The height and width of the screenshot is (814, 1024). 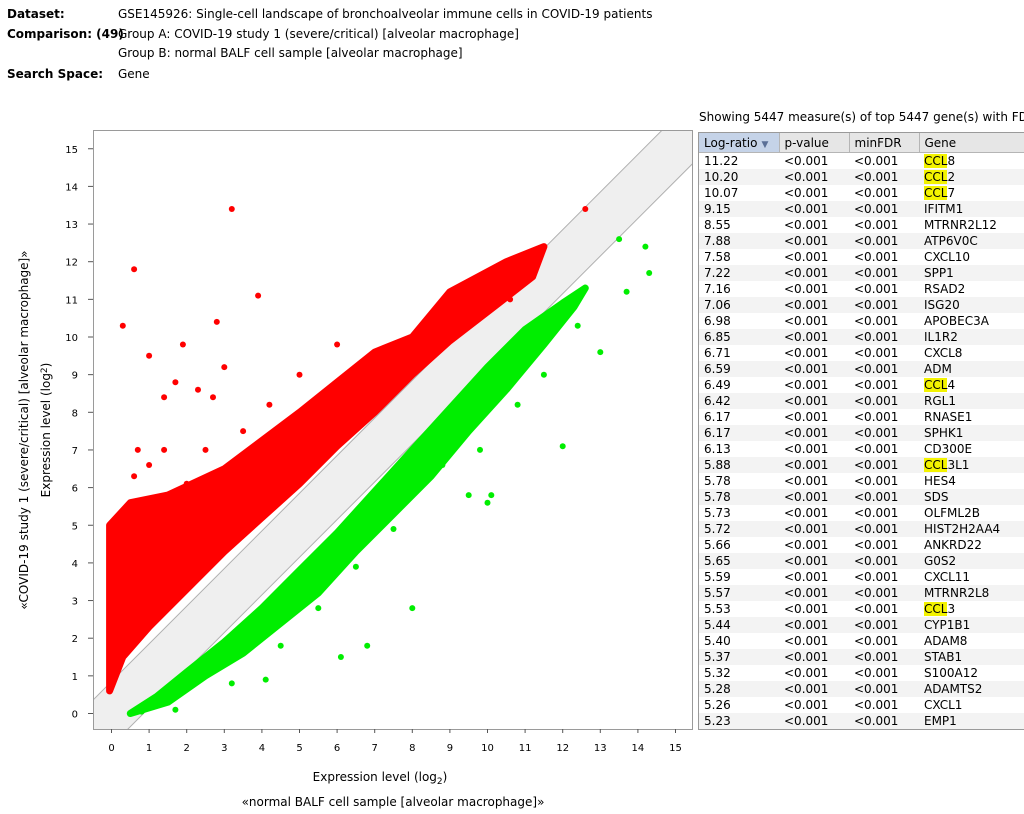 What do you see at coordinates (861, 513) in the screenshot?
I see `table-row: 5.73 <0.001 <0.001 OLFML2B` at bounding box center [861, 513].